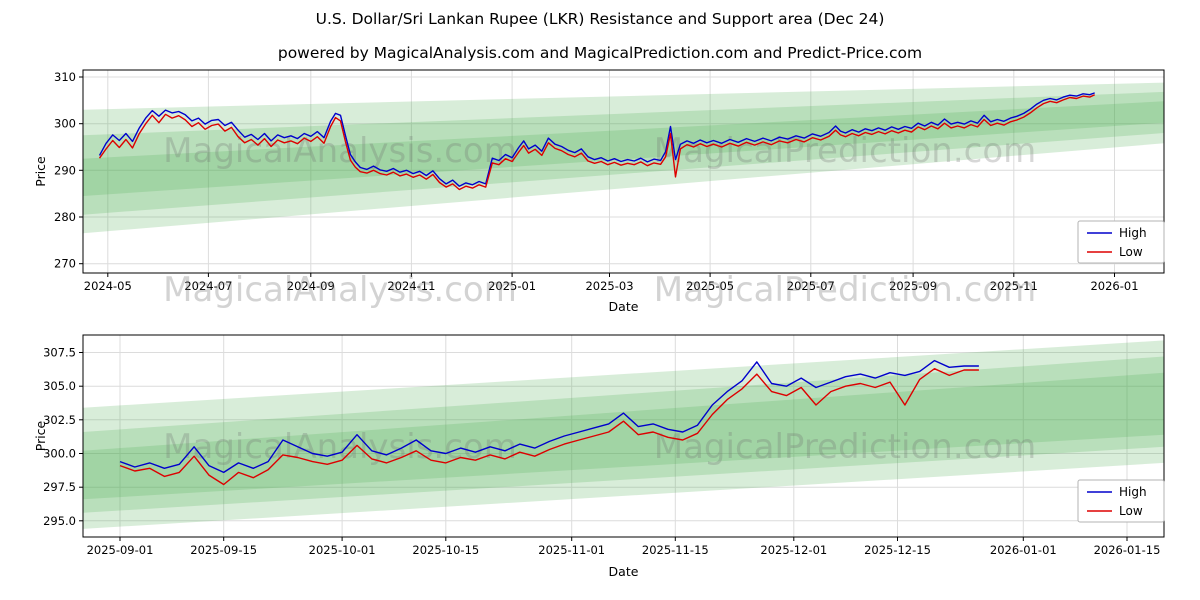 Image resolution: width=1200 pixels, height=600 pixels. I want to click on x-tick-label: 2025-07, so click(811, 286).